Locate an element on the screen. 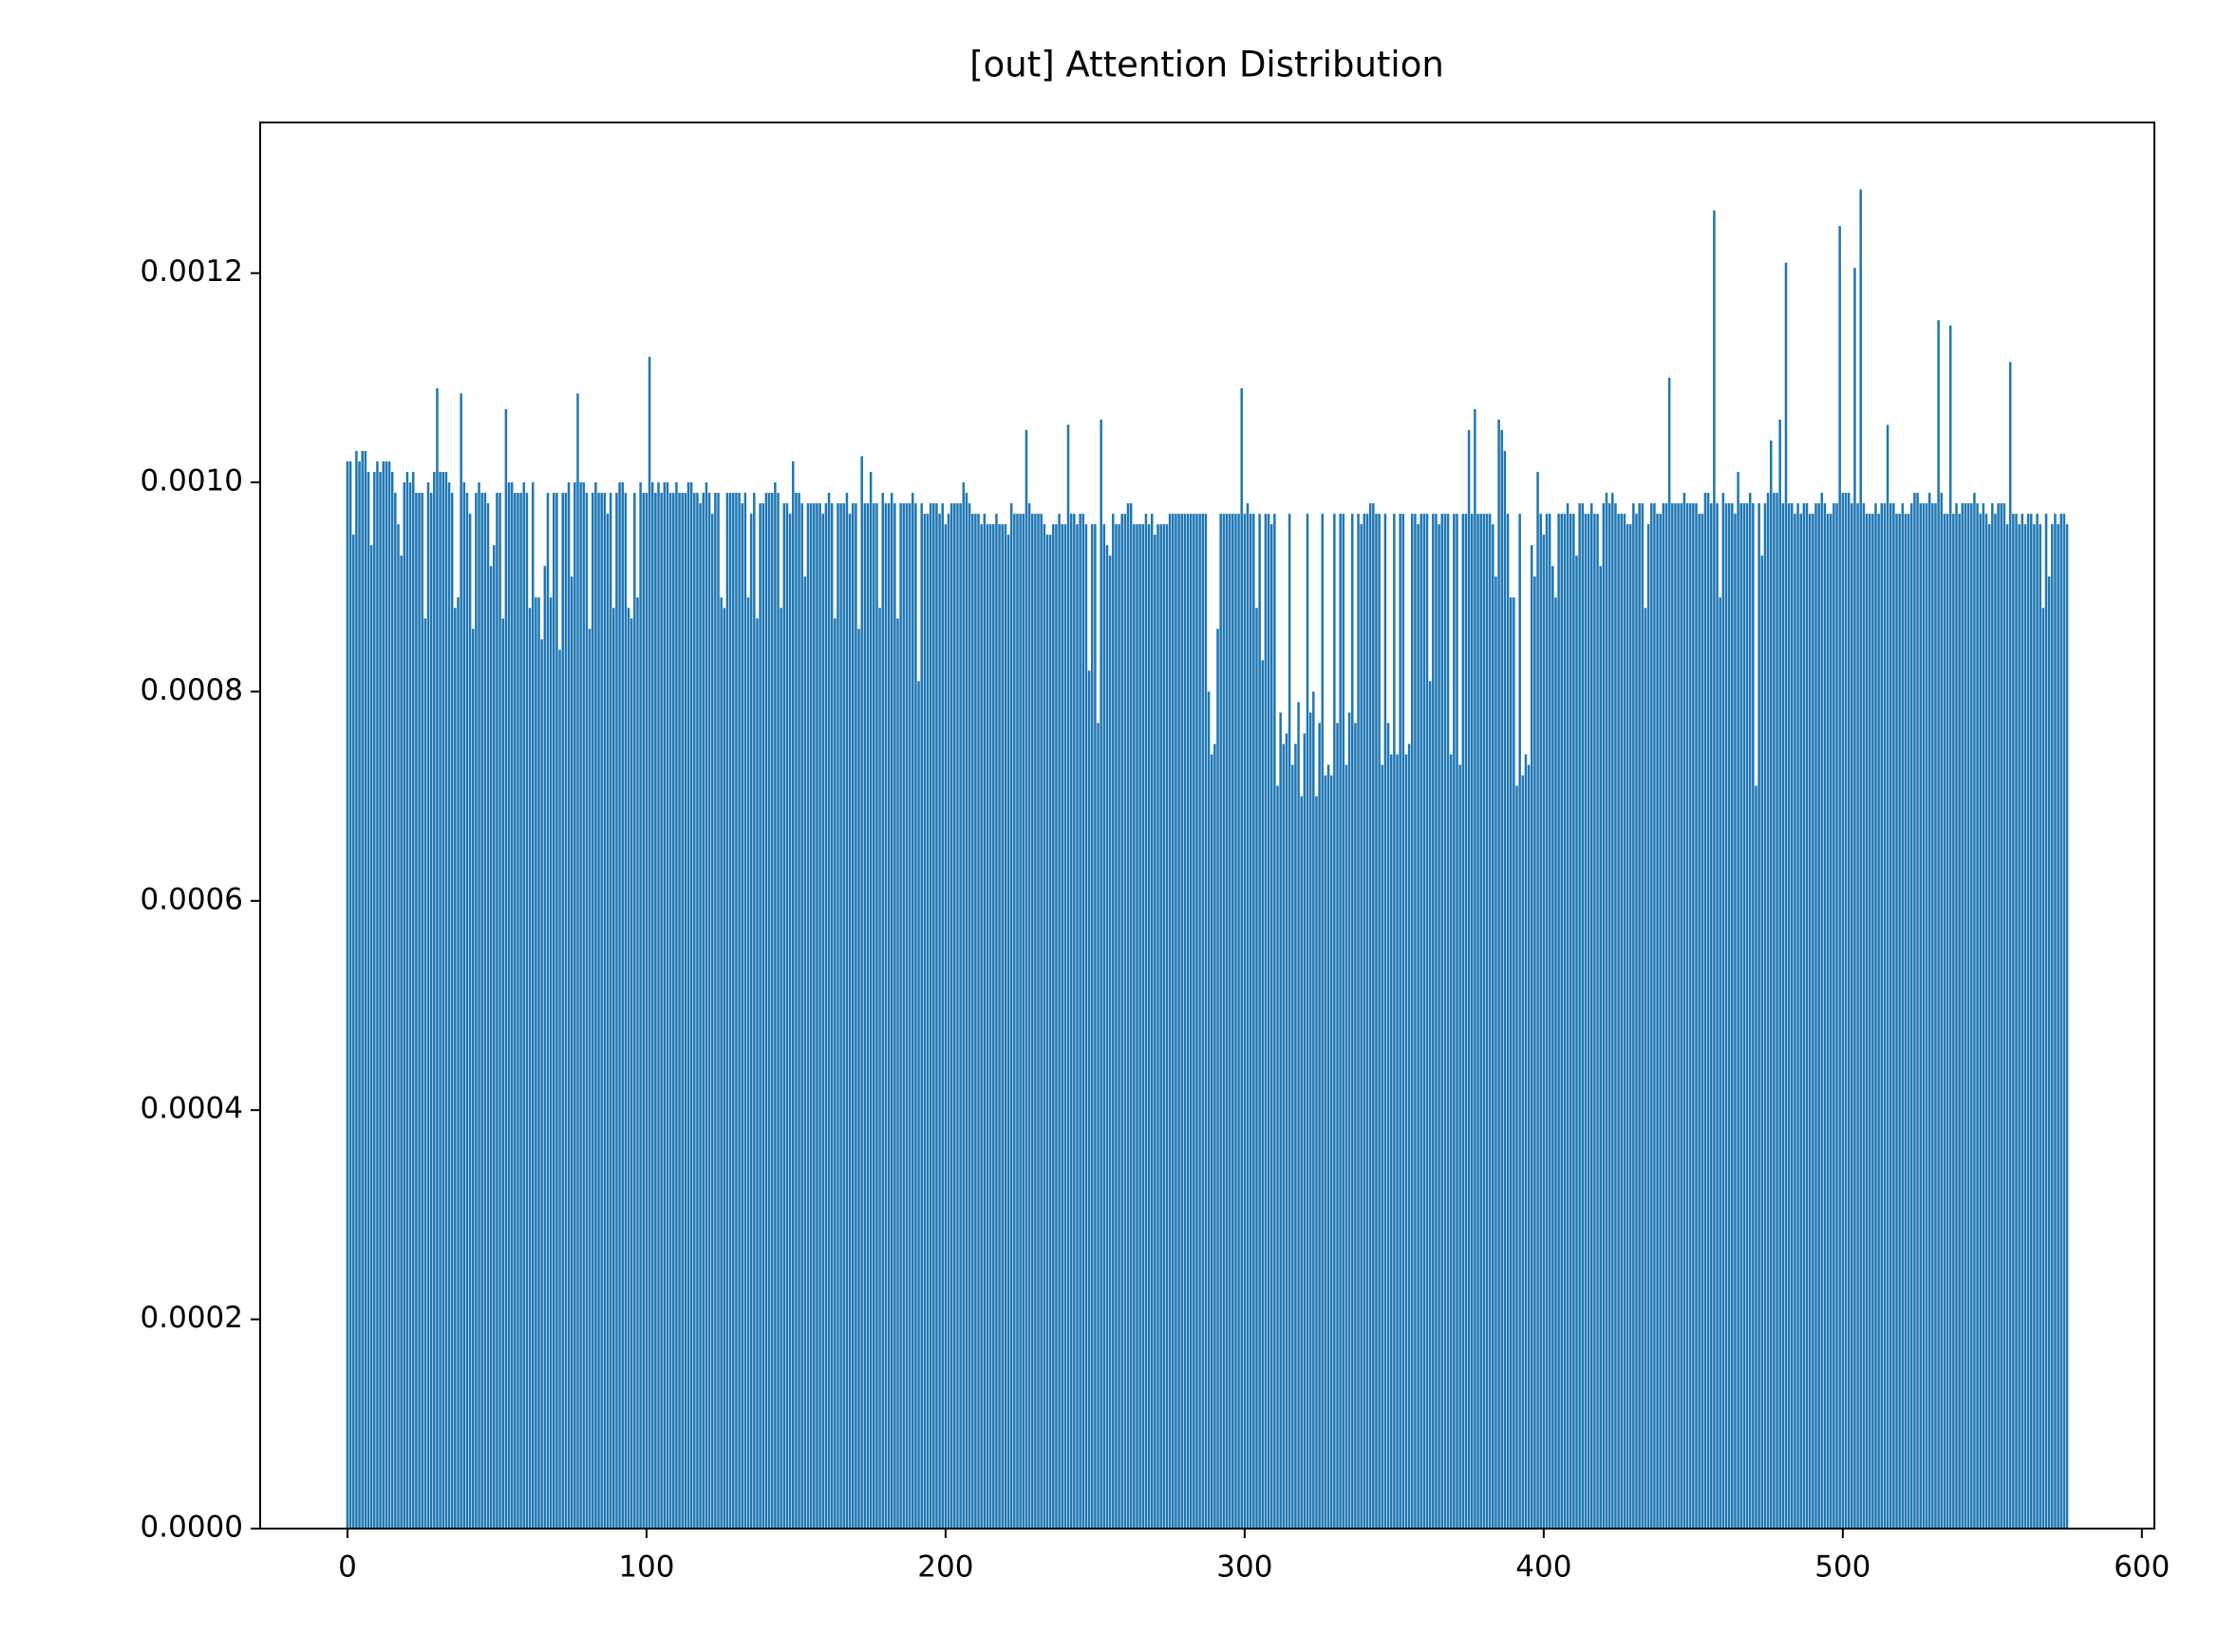  x-tick-label: 200 is located at coordinates (945, 1567).